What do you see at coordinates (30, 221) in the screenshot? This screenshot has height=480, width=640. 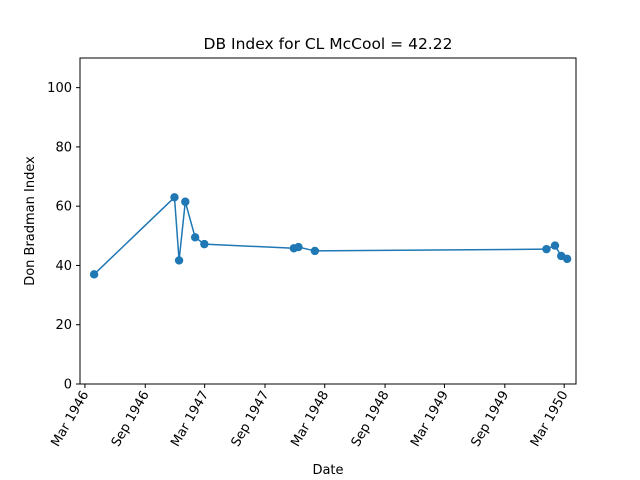 I see `y-axis-label: Don Bradman Index` at bounding box center [30, 221].